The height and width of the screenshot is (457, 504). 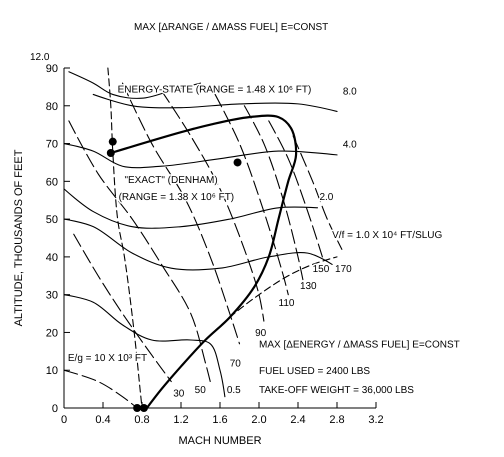 What do you see at coordinates (309, 286) in the screenshot?
I see `annotation: 130` at bounding box center [309, 286].